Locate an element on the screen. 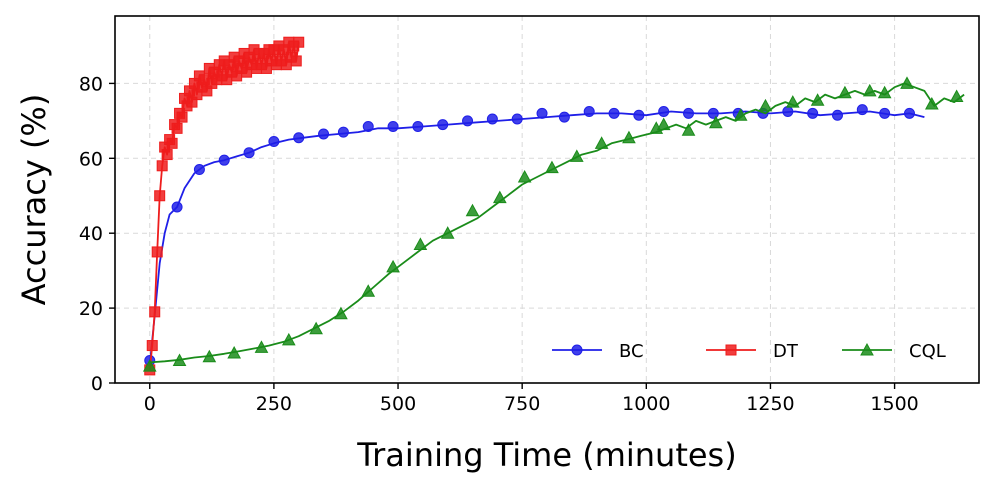  legend-item-dt: DT is located at coordinates (752, 351).